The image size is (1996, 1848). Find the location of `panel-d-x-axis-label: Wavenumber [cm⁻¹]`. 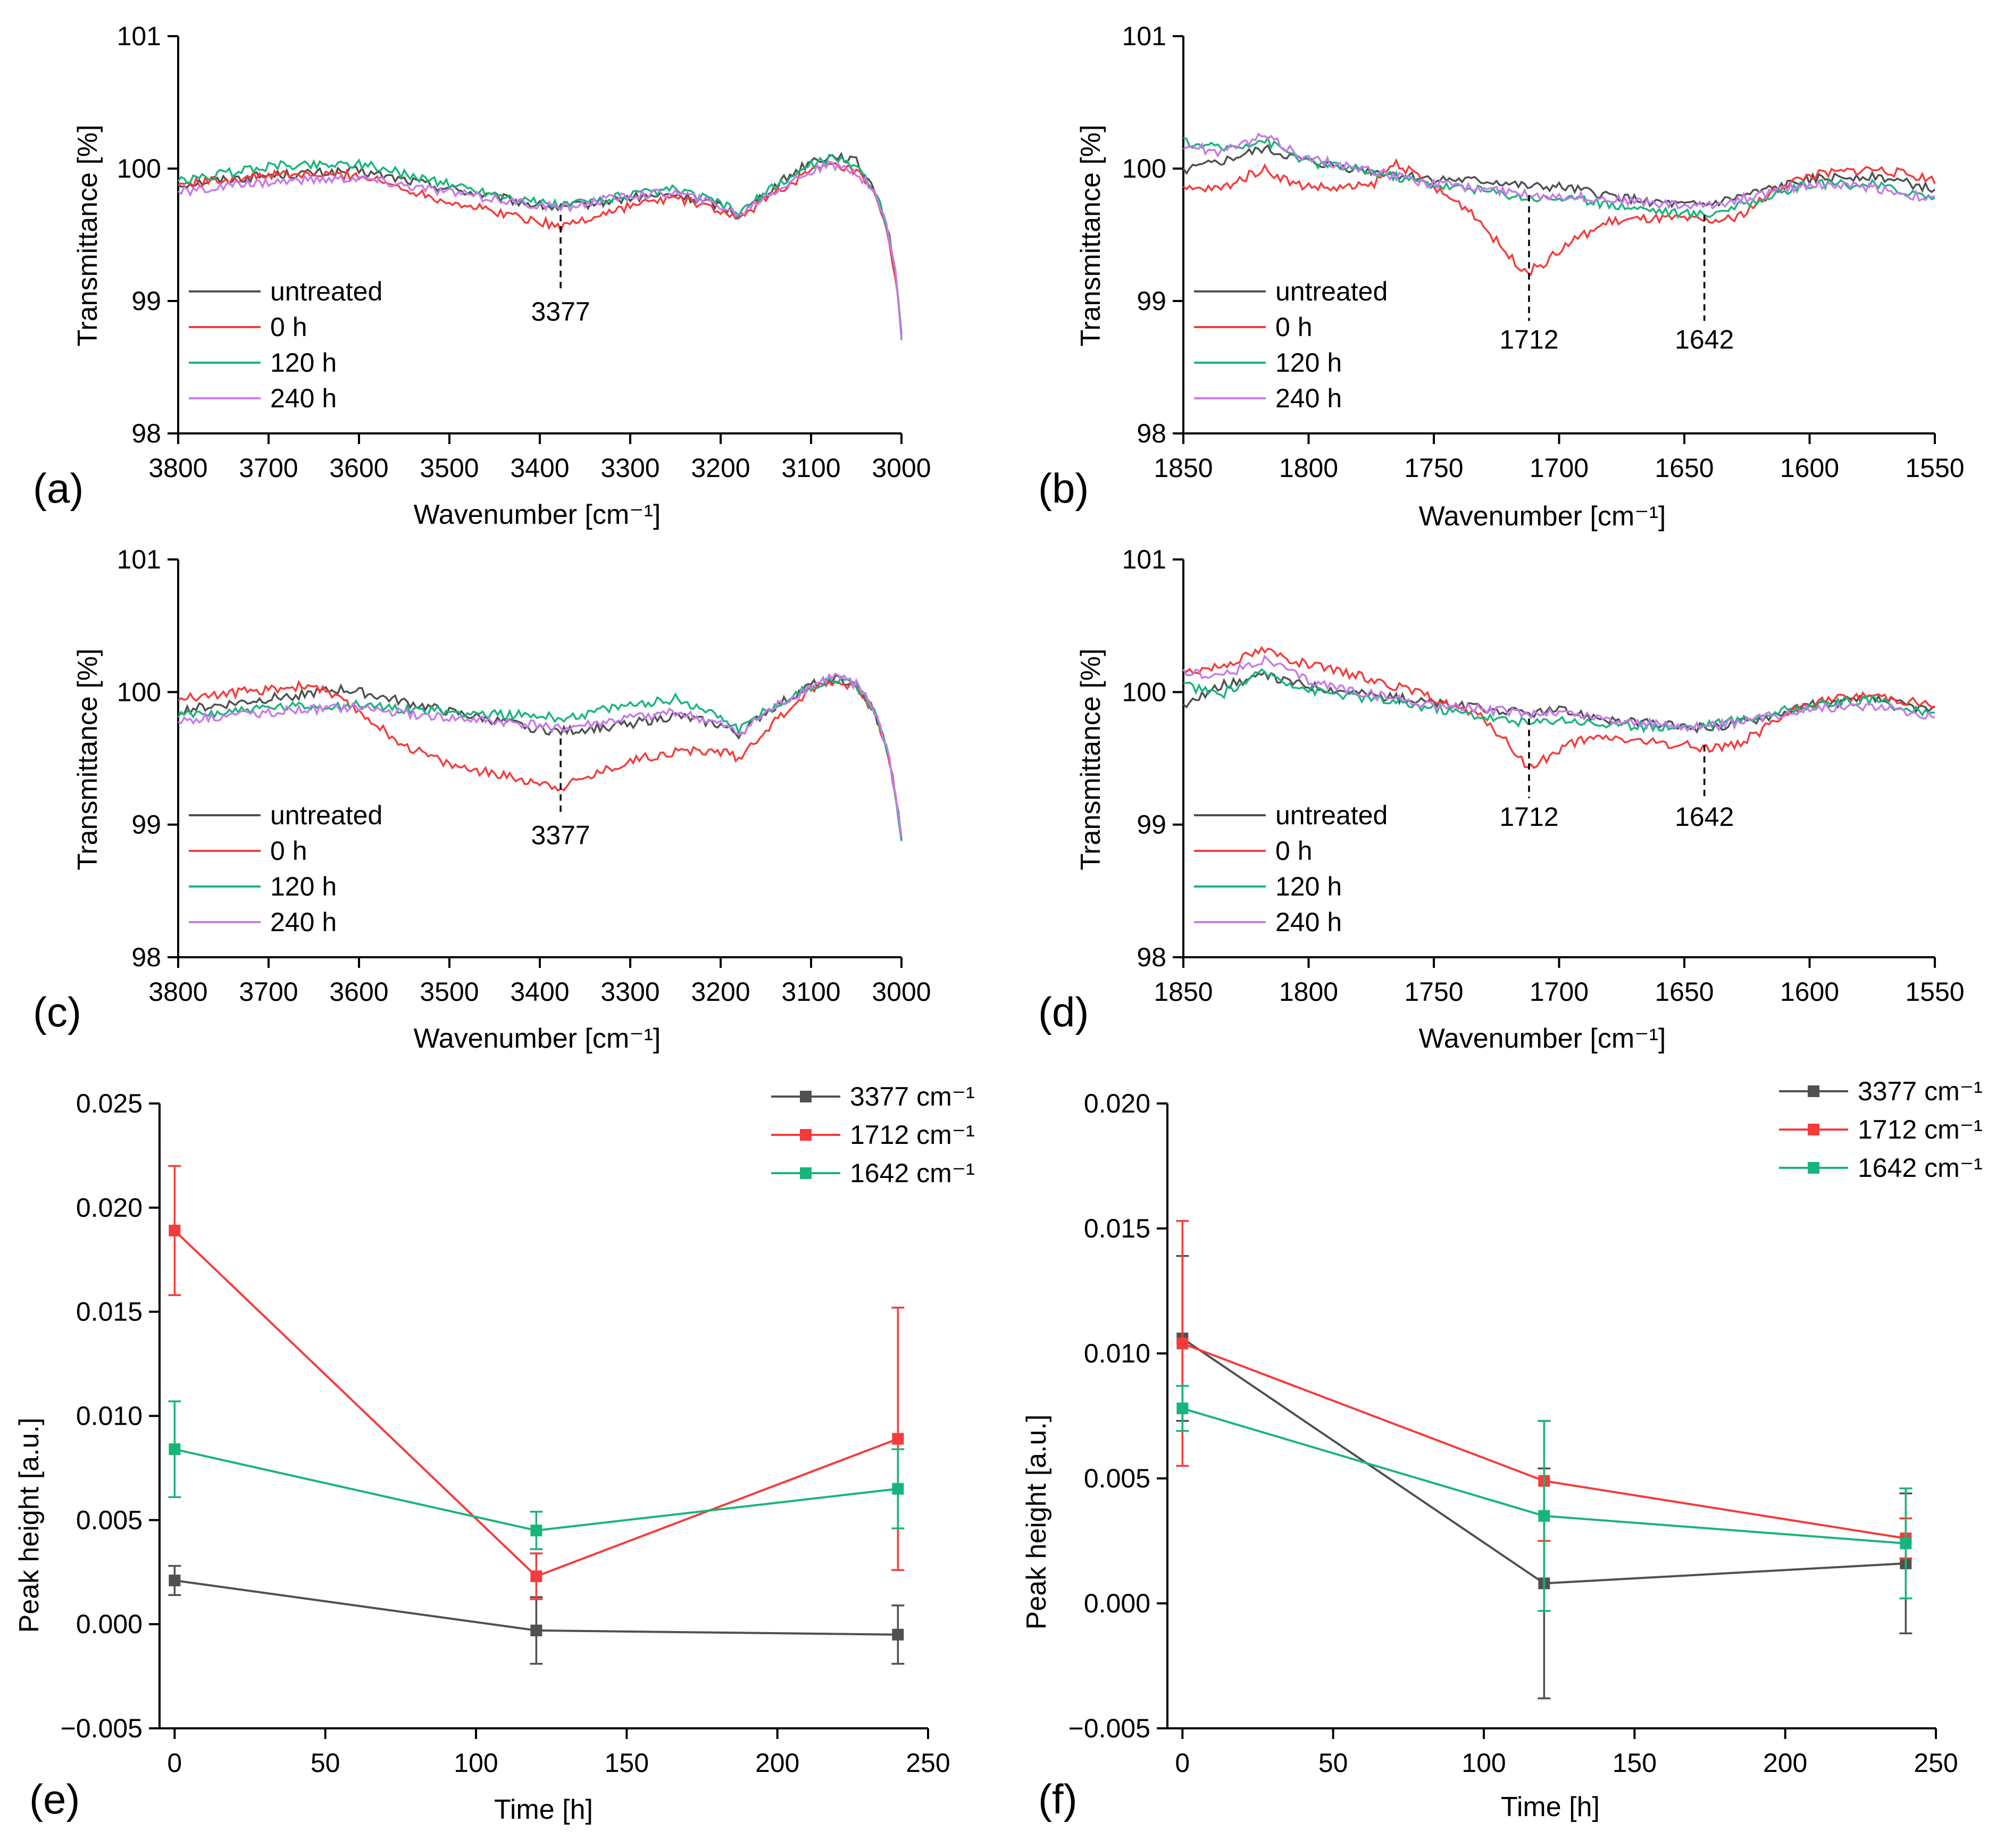

panel-d-x-axis-label: Wavenumber [cm⁻¹] is located at coordinates (1543, 1038).